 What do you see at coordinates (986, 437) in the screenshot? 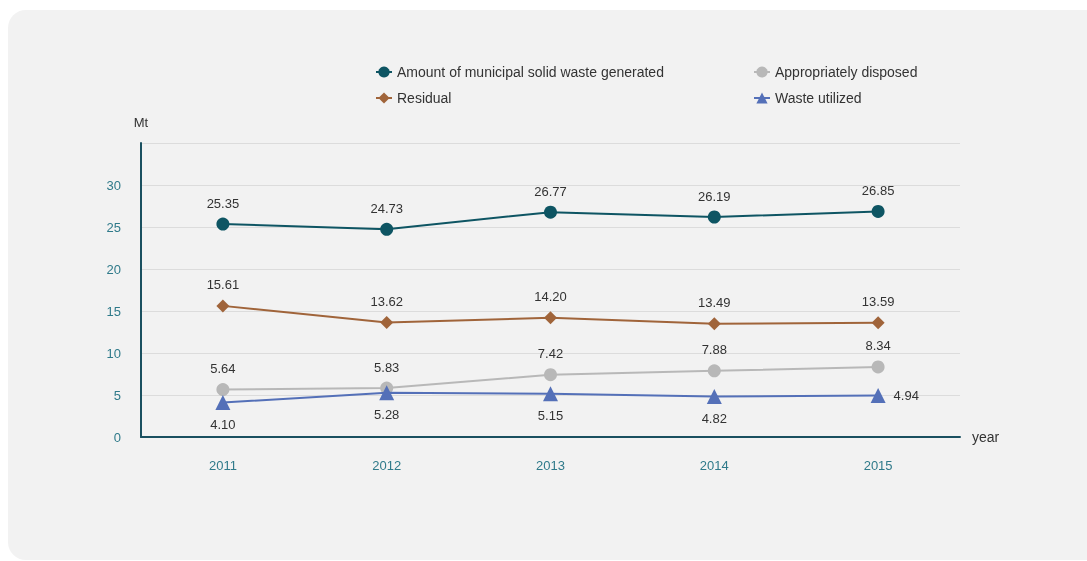
I see `x-axis-title: year` at bounding box center [986, 437].